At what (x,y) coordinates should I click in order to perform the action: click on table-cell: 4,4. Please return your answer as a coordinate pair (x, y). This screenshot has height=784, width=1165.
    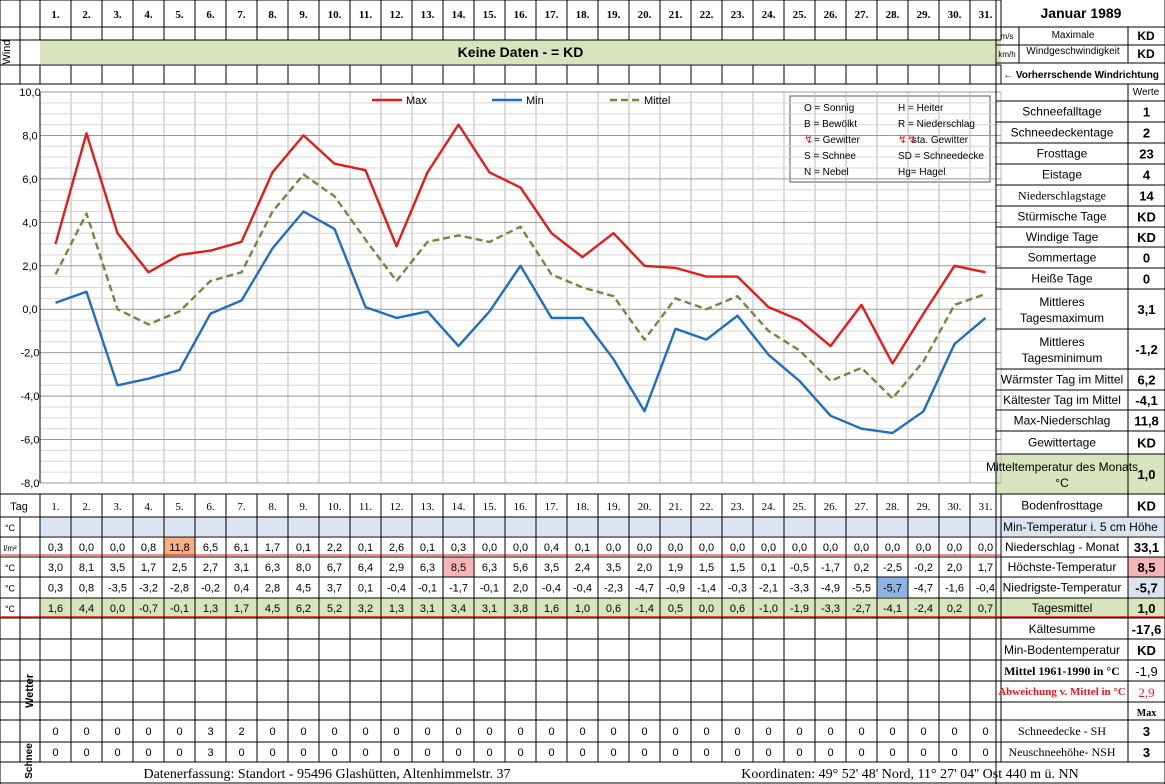
    Looking at the image, I should click on (86, 609).